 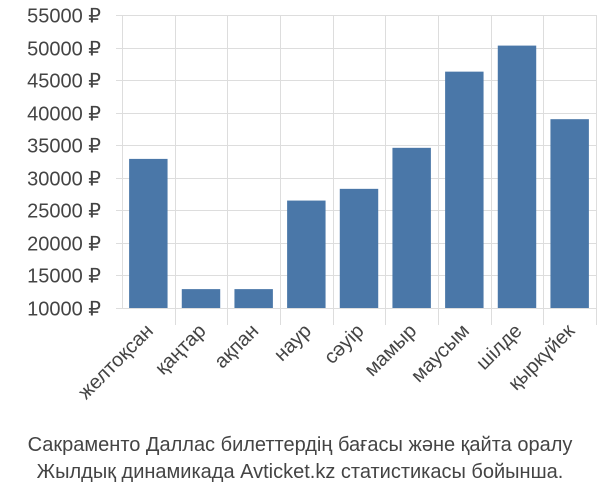 I want to click on y-tick-label: 35000 ₽, so click(x=64, y=147).